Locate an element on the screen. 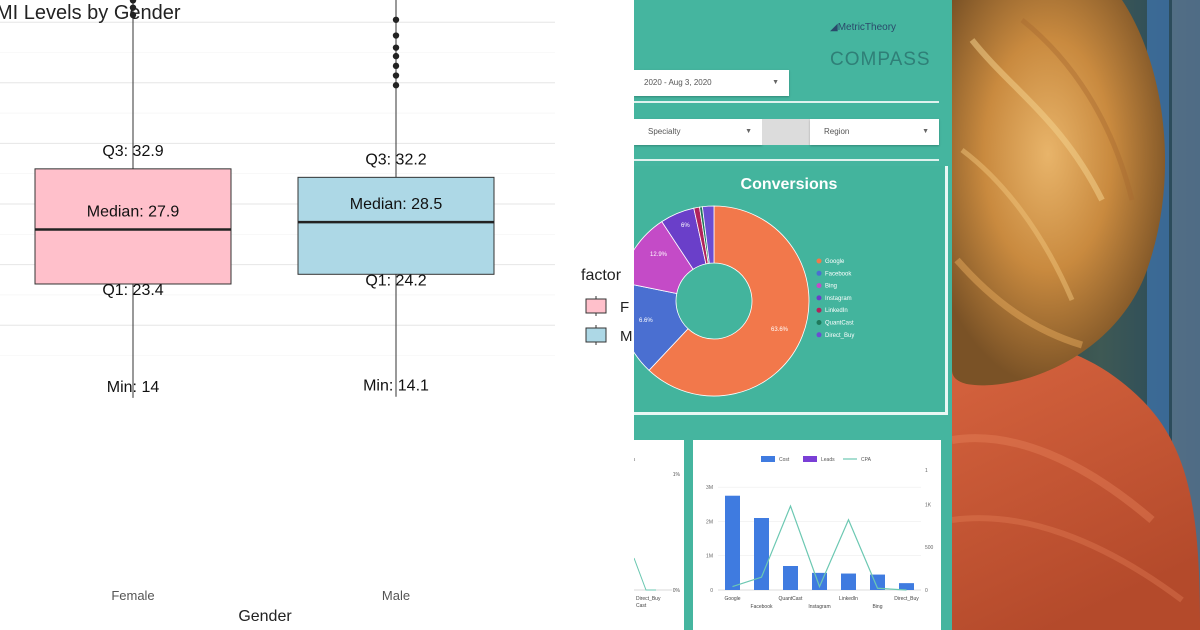 The height and width of the screenshot is (630, 1200). slice-label: 6.6% is located at coordinates (646, 321).